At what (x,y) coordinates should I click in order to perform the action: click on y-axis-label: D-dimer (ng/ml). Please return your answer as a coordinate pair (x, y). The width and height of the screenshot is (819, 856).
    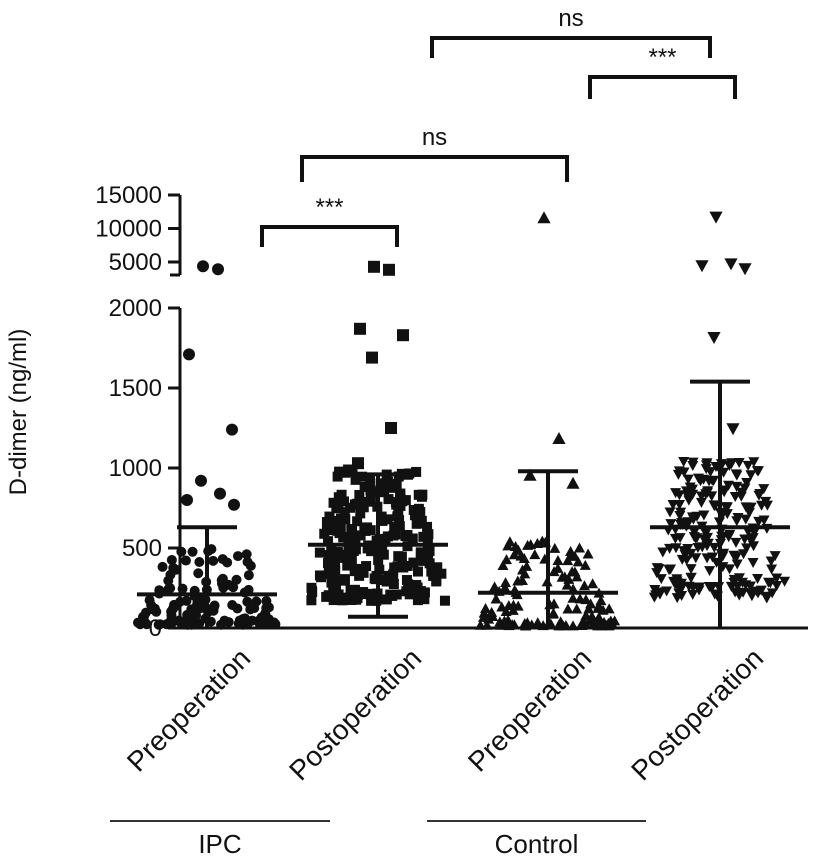
    Looking at the image, I should click on (18, 412).